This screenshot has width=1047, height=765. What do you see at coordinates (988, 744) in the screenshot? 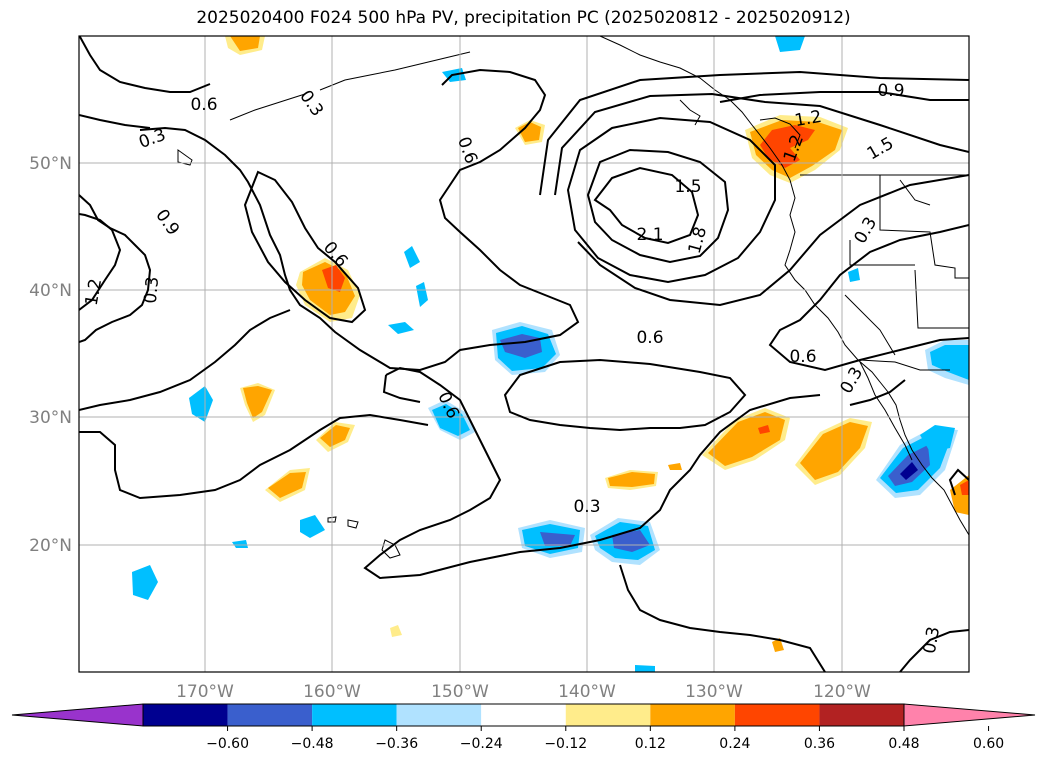
I see `colorbar-tick-label: 0.60` at bounding box center [988, 744].